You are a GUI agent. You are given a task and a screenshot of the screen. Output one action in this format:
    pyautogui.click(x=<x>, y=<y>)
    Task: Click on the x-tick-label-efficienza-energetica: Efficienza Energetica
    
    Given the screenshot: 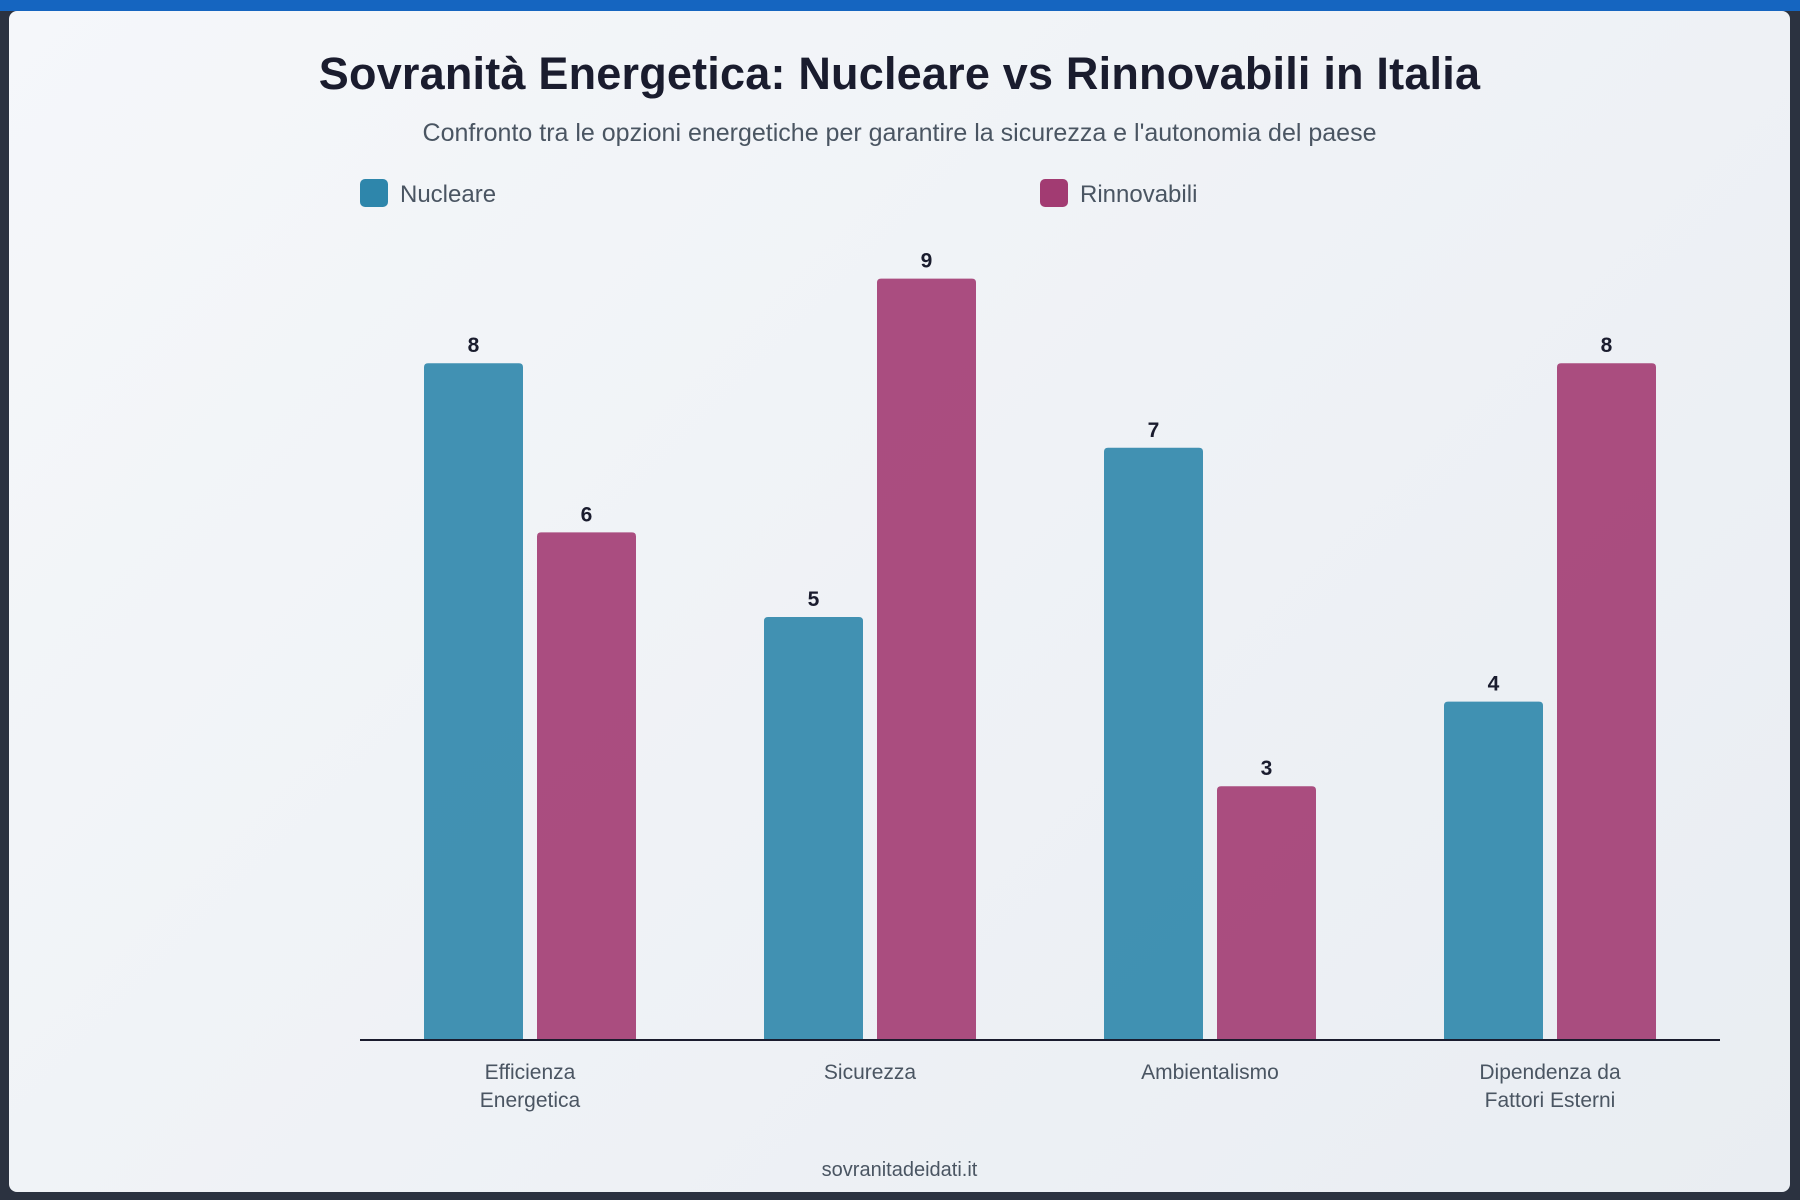 What is the action you would take?
    pyautogui.click(x=530, y=1086)
    